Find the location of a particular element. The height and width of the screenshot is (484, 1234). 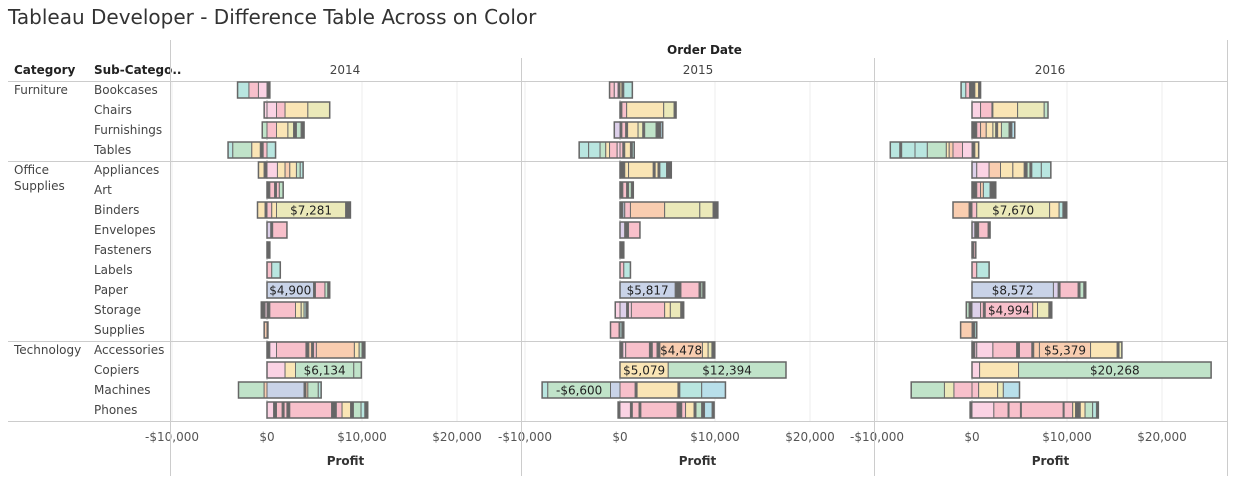

subcategory-label: Envelopes is located at coordinates (125, 230).